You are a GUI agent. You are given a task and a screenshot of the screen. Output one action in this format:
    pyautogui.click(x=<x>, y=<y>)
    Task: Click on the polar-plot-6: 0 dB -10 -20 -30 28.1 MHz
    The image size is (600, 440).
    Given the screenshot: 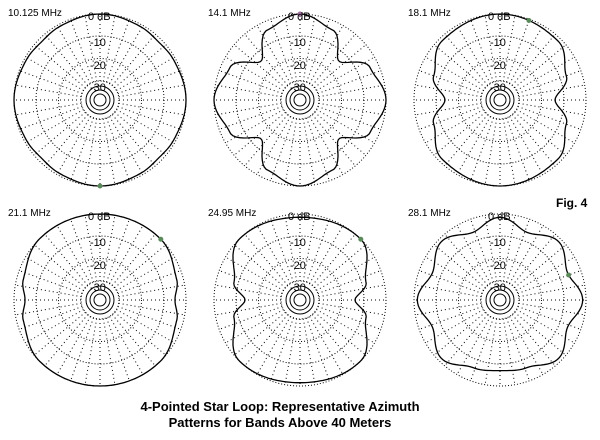 What is the action you would take?
    pyautogui.click(x=497, y=297)
    